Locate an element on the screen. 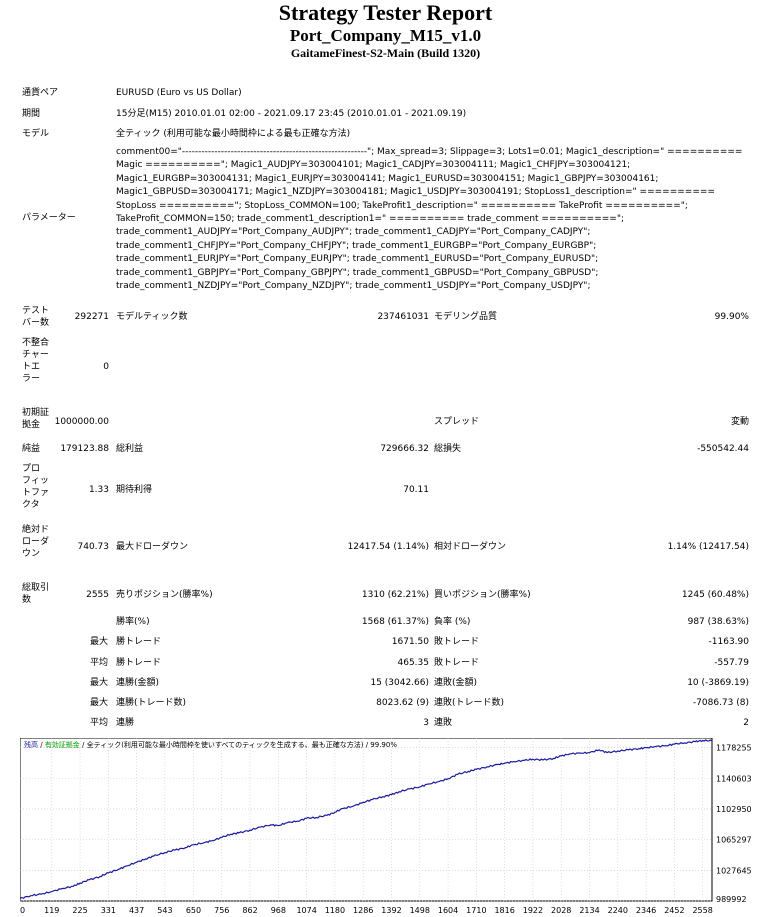 The height and width of the screenshot is (917, 771). gross-loss-value: -550542.44 is located at coordinates (723, 449).